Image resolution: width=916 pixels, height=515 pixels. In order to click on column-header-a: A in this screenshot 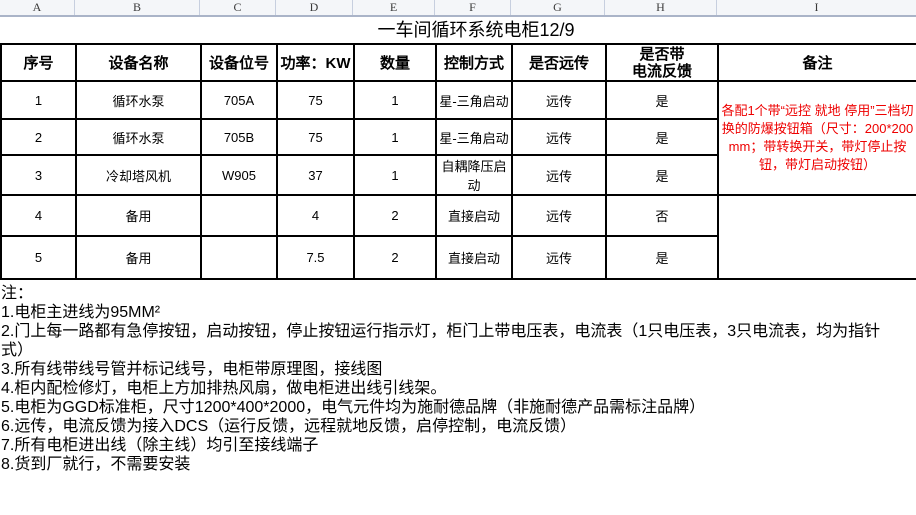, I will do `click(37, 7)`.